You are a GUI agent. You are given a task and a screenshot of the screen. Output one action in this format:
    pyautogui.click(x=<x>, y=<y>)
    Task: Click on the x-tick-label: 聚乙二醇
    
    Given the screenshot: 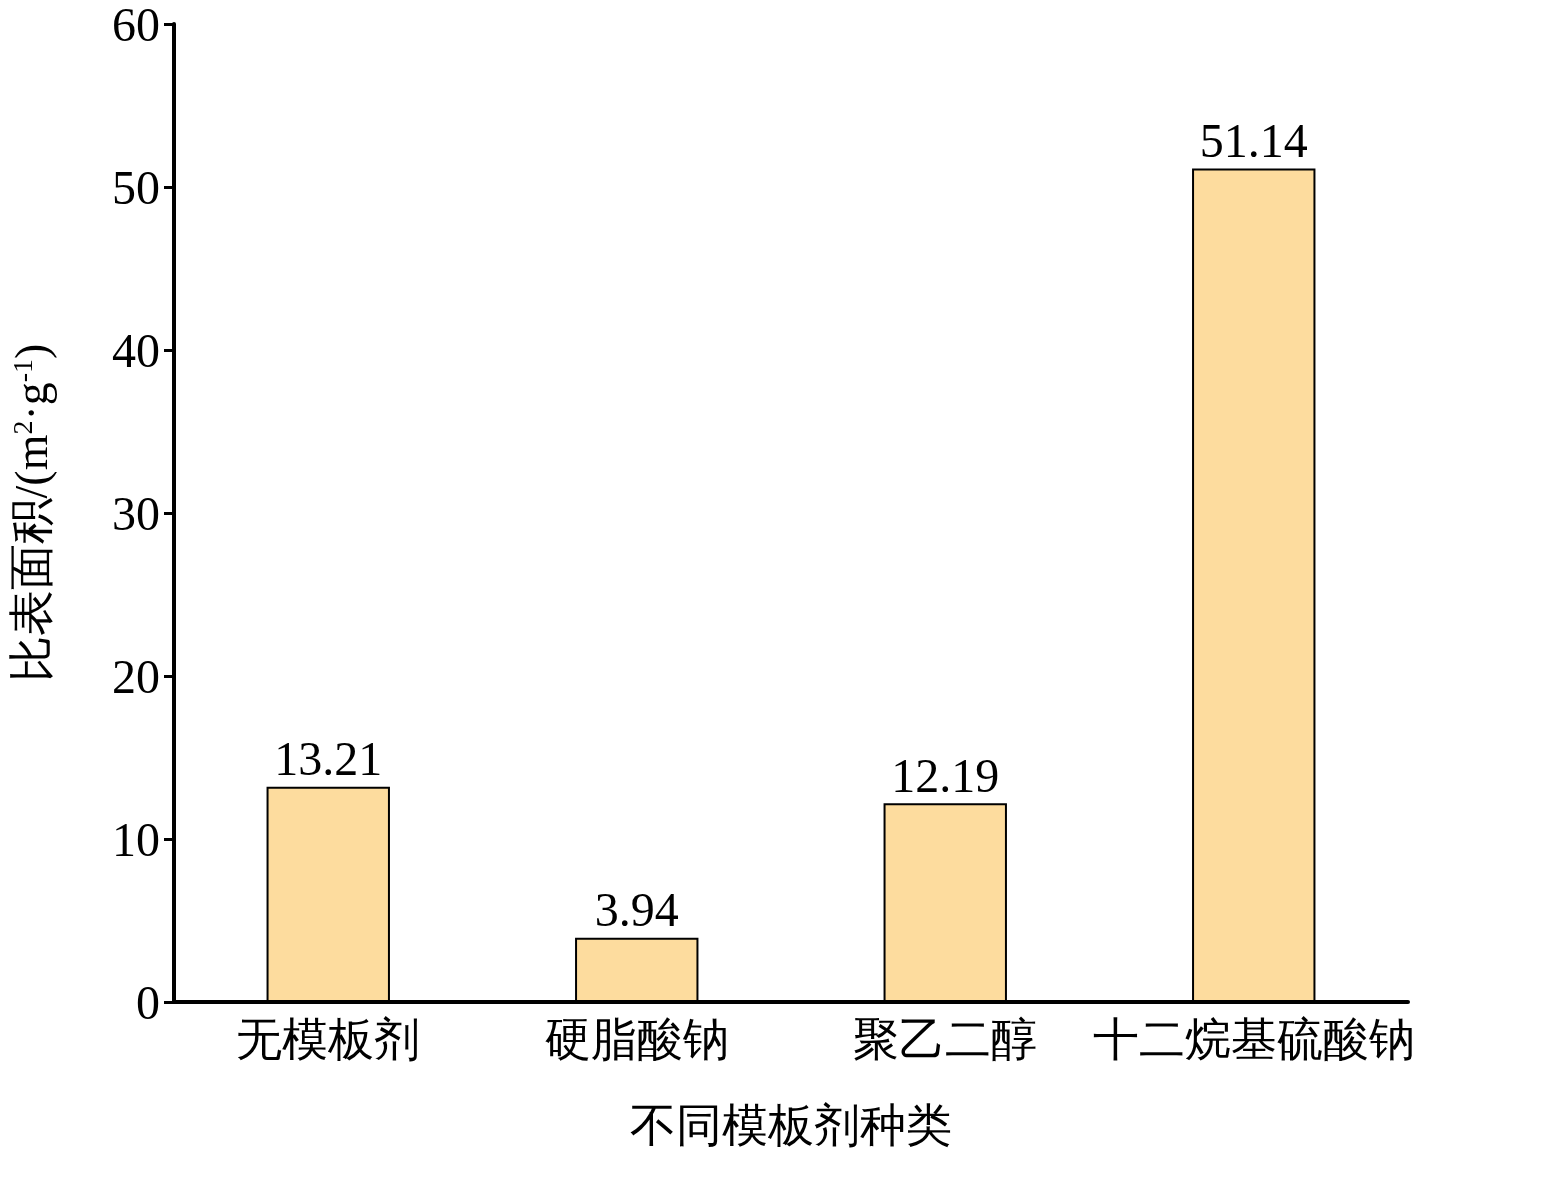 What is the action you would take?
    pyautogui.click(x=945, y=1039)
    